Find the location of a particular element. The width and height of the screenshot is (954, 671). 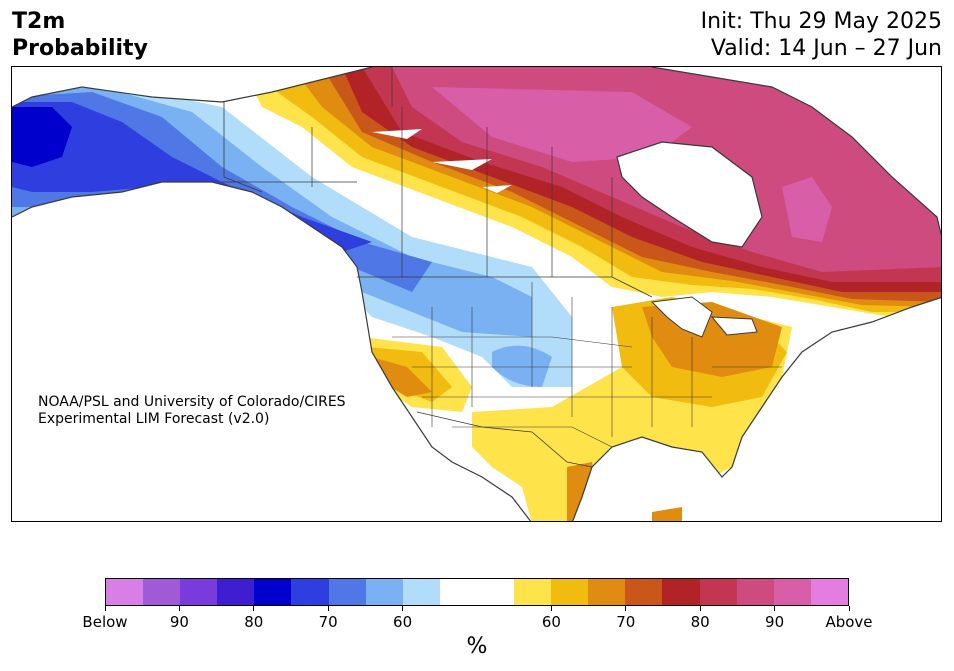

province-borders is located at coordinates (417, 172).